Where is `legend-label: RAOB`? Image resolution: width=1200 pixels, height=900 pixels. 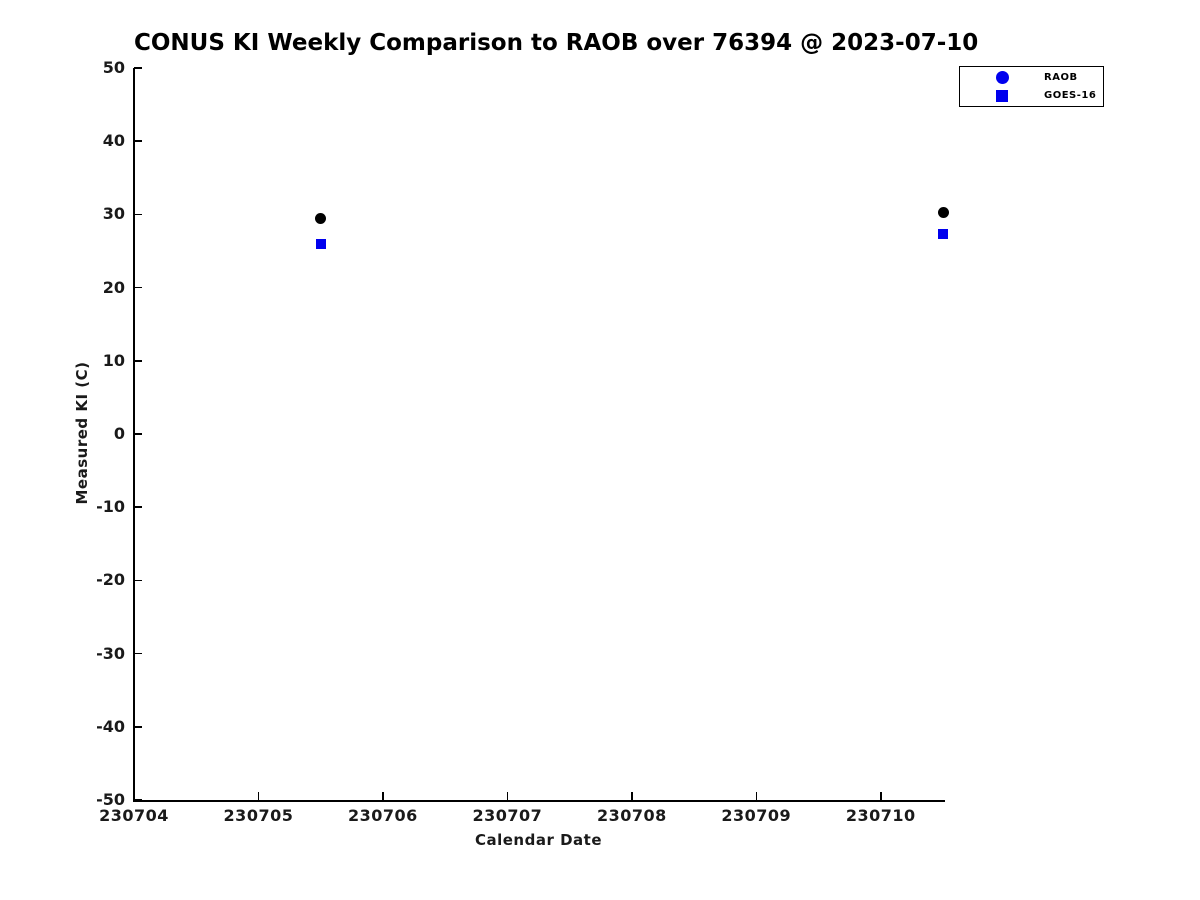 legend-label: RAOB is located at coordinates (1061, 77).